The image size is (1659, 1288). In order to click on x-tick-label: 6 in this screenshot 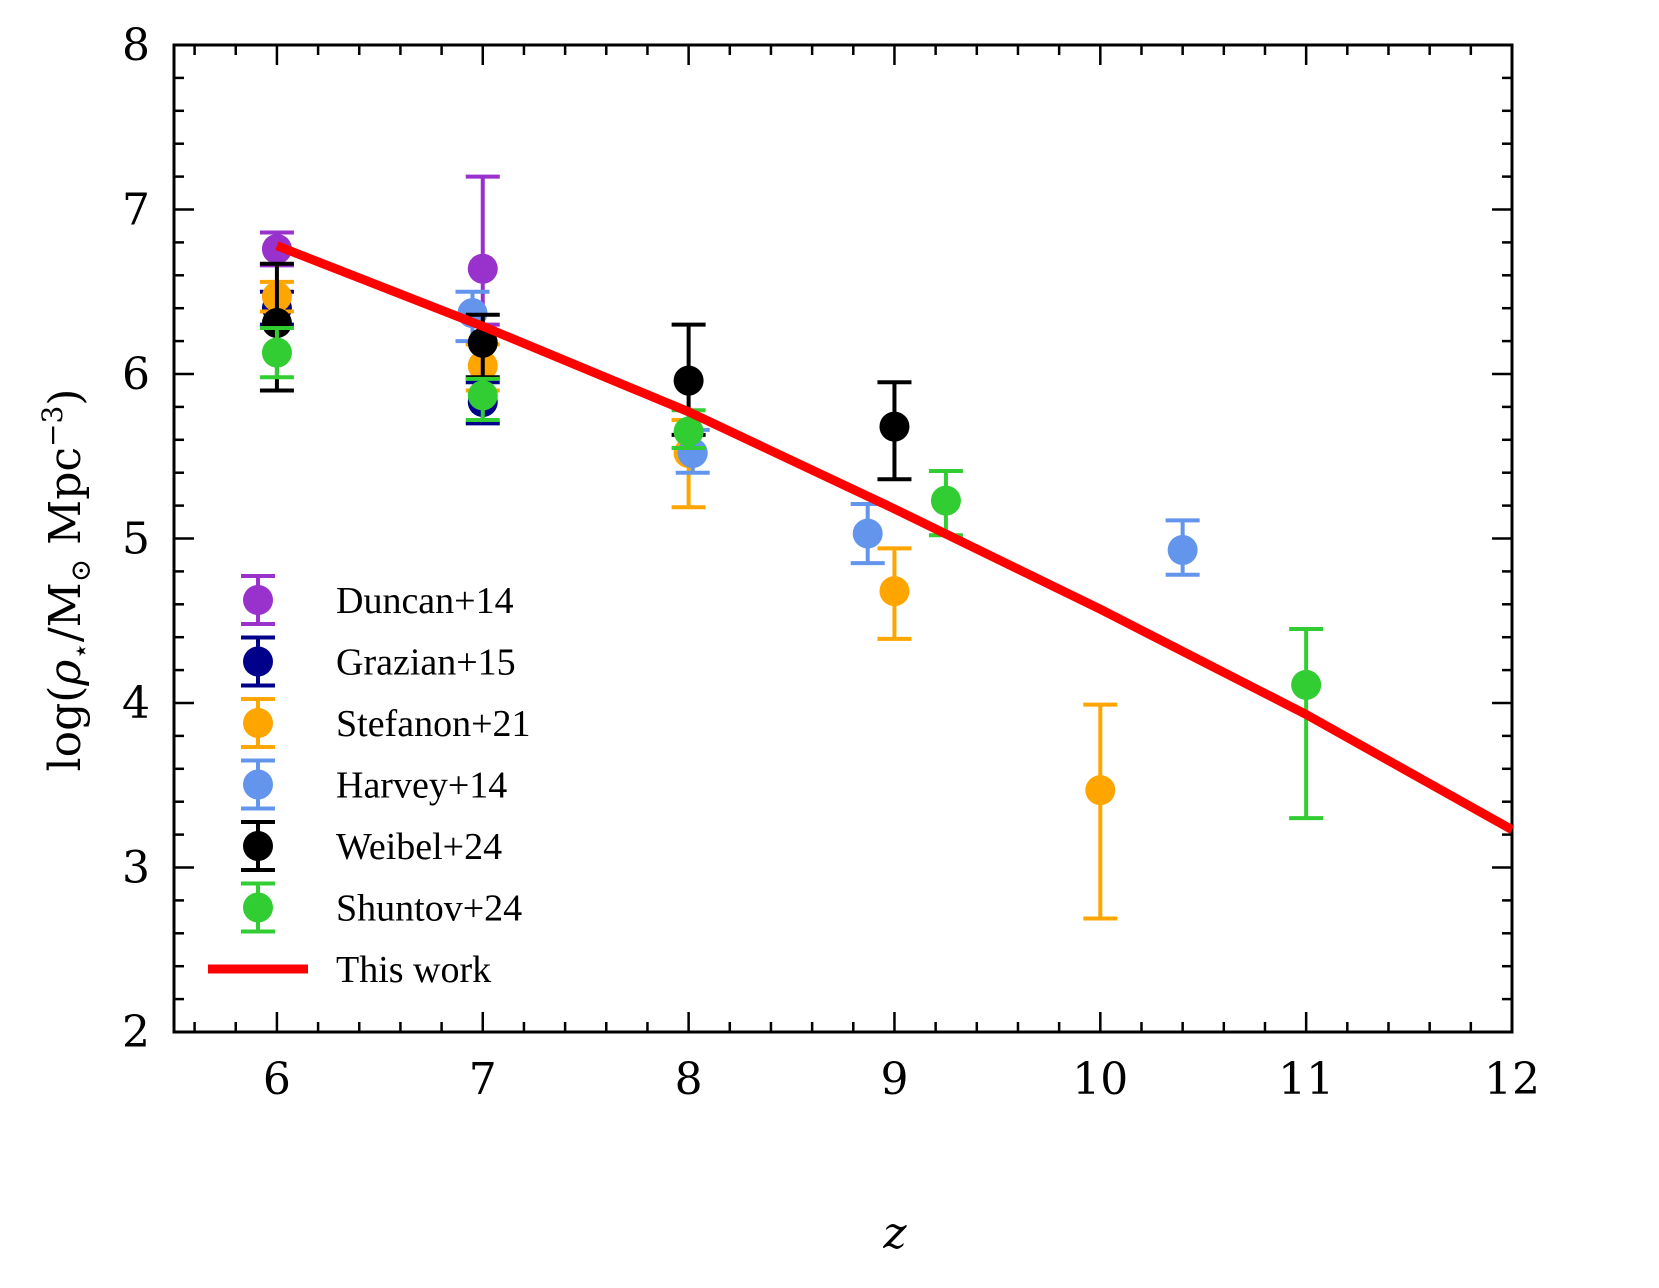, I will do `click(277, 1079)`.